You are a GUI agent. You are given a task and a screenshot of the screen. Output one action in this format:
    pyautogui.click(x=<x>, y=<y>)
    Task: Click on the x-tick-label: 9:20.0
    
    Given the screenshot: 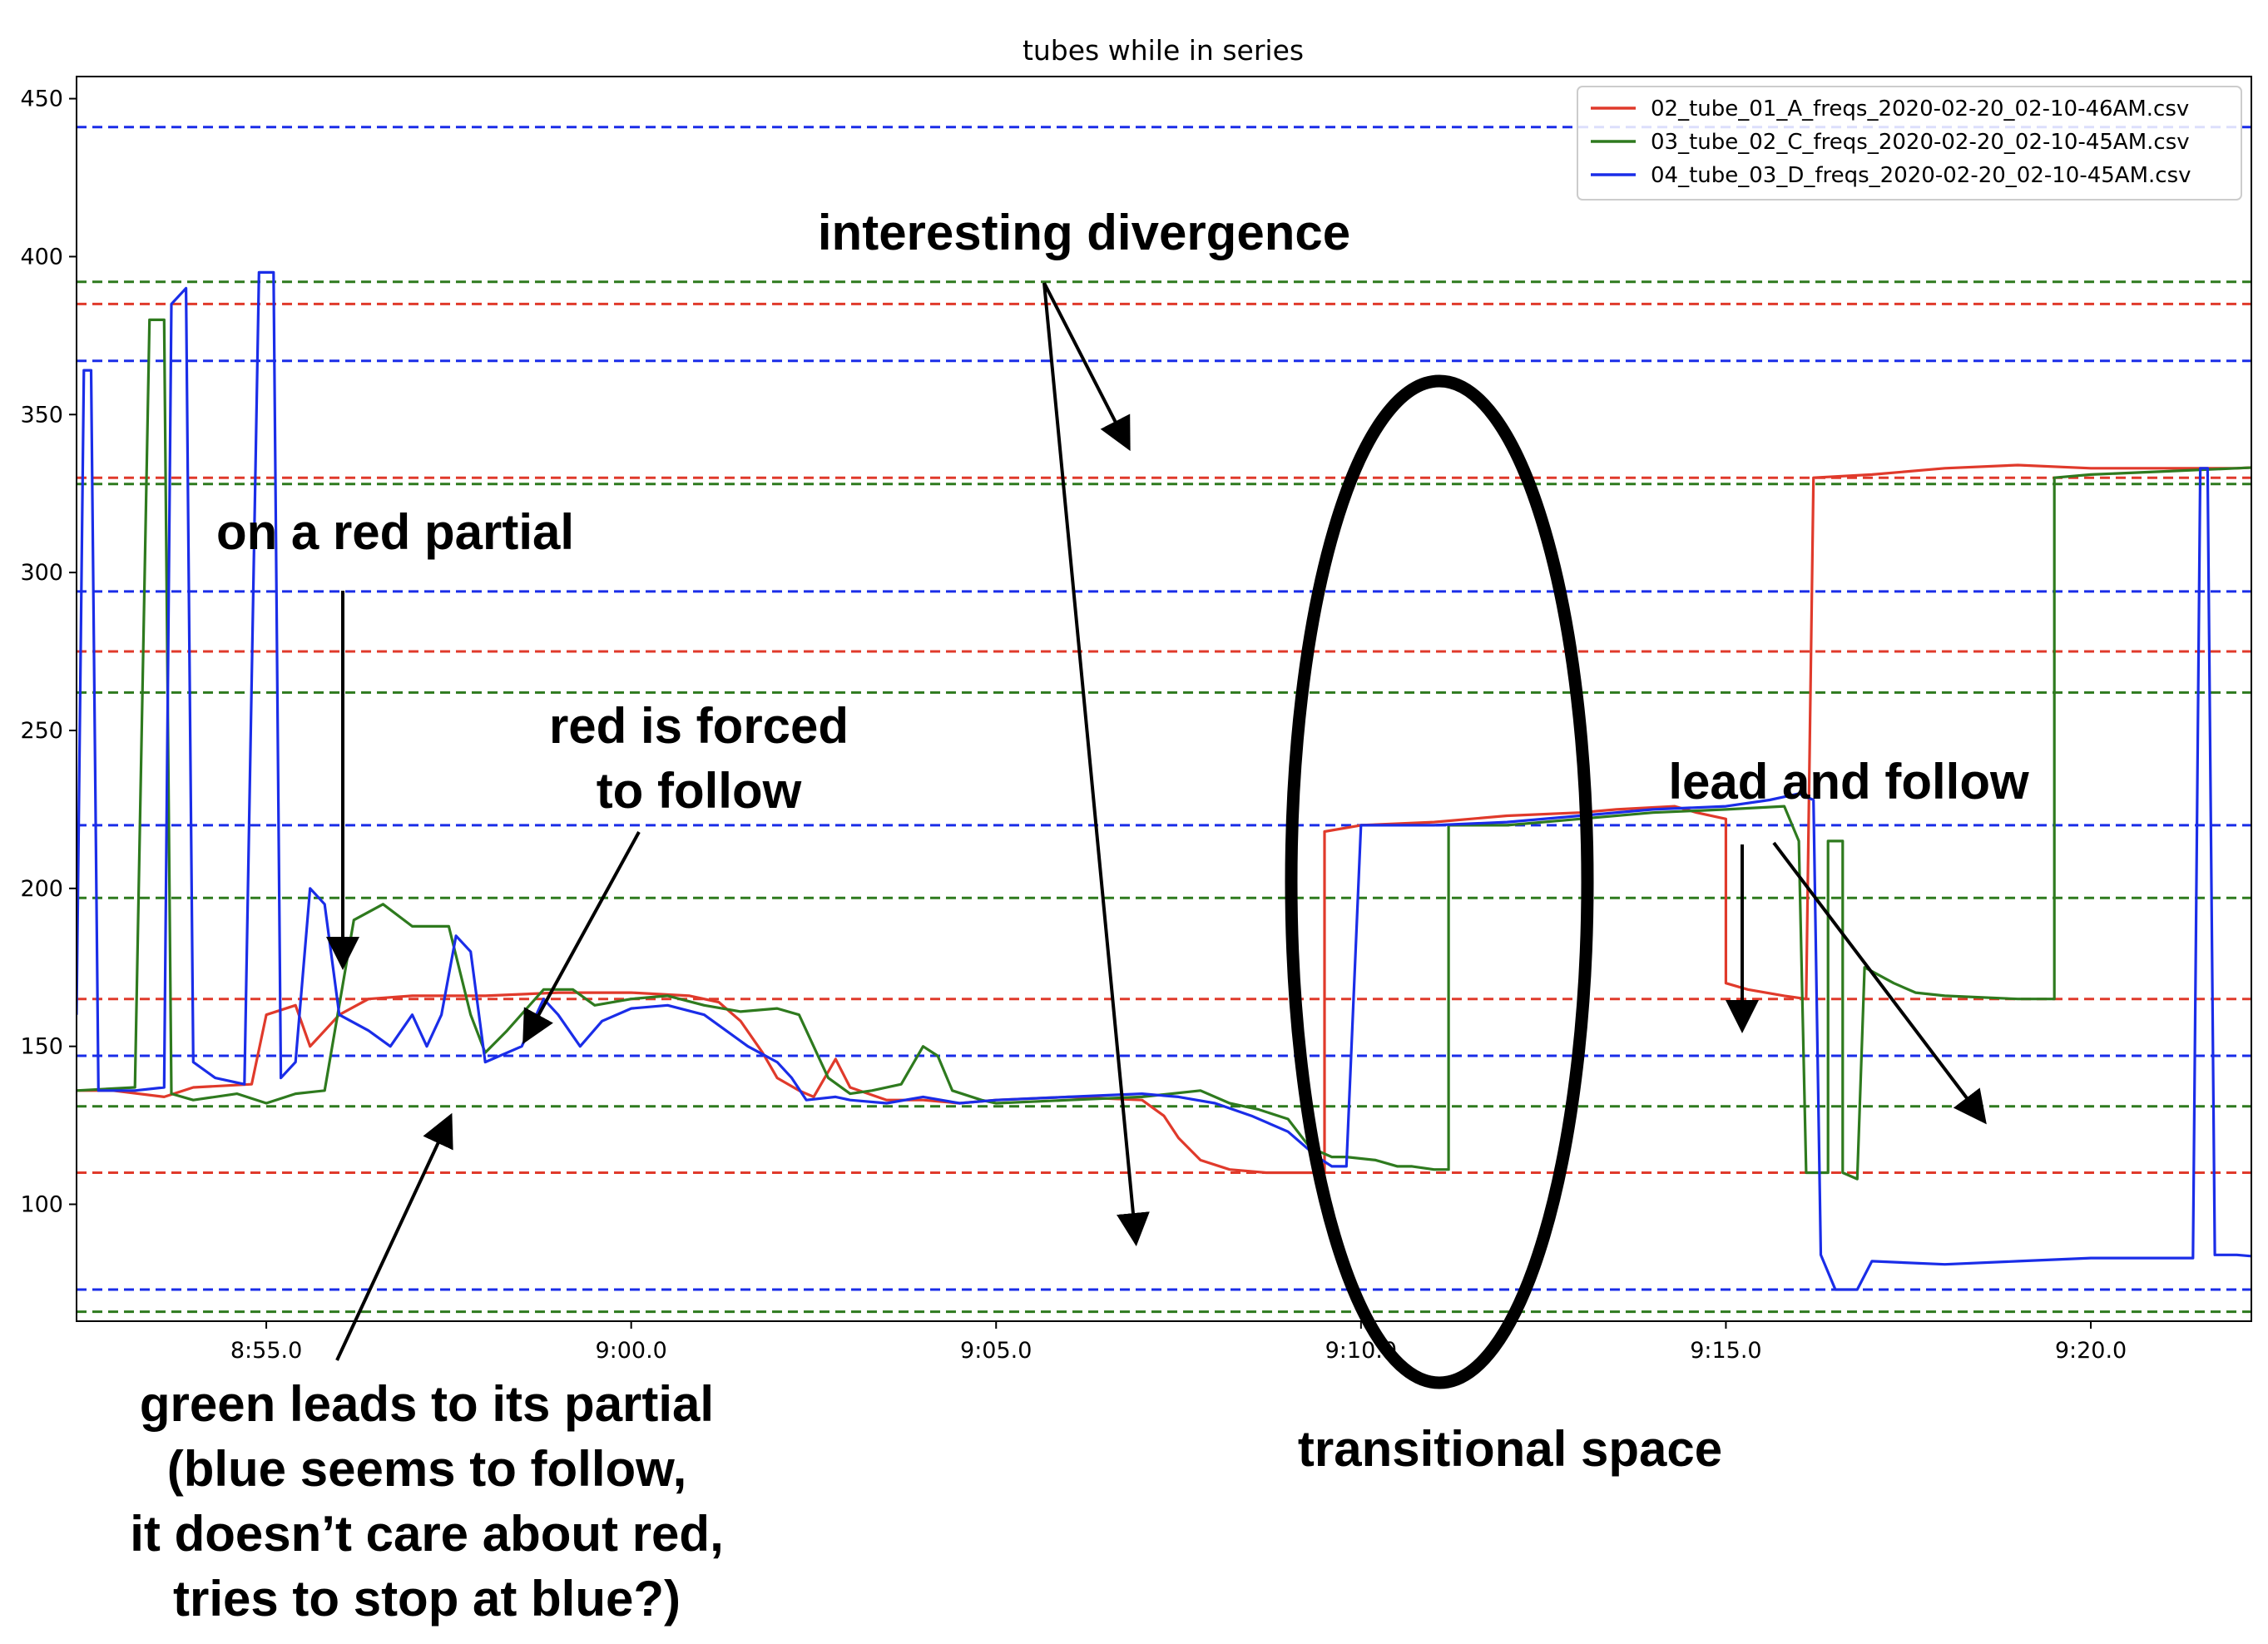 What is the action you would take?
    pyautogui.click(x=2091, y=1351)
    